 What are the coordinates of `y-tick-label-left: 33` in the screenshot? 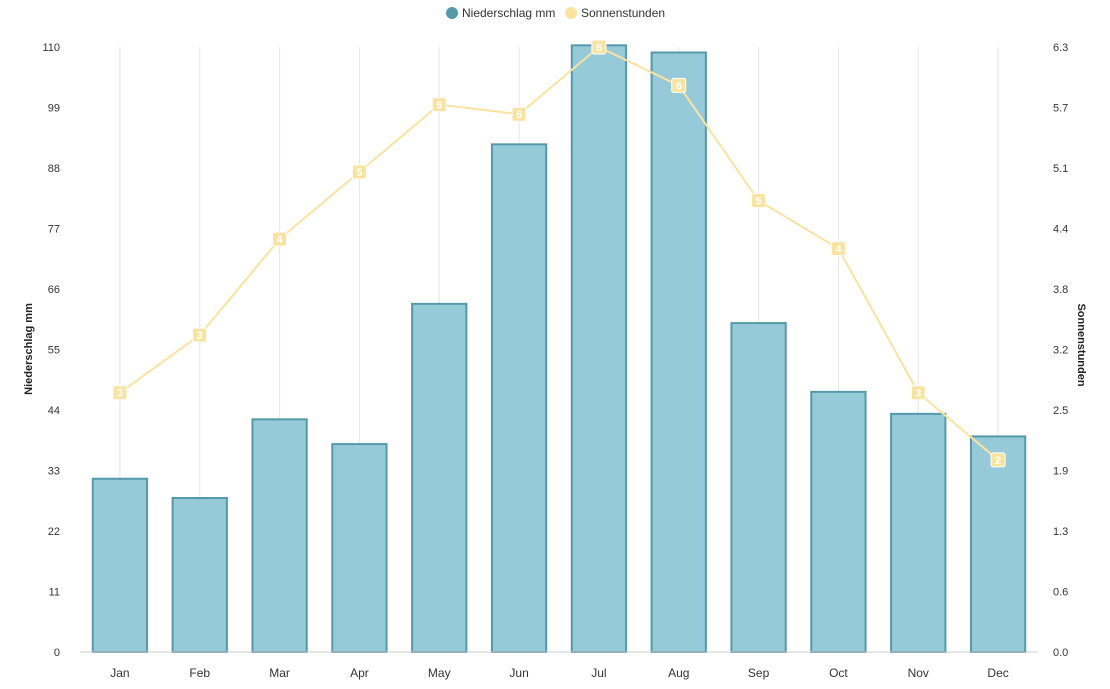 It's located at (54, 472).